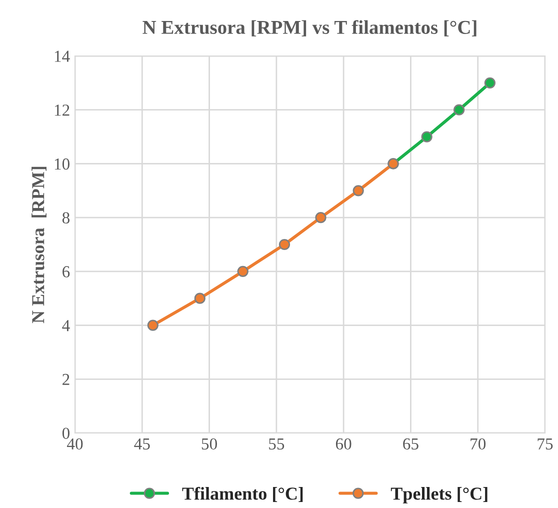 This screenshot has width=558, height=508. What do you see at coordinates (439, 495) in the screenshot?
I see `legend-label: Tpellets [°C]` at bounding box center [439, 495].